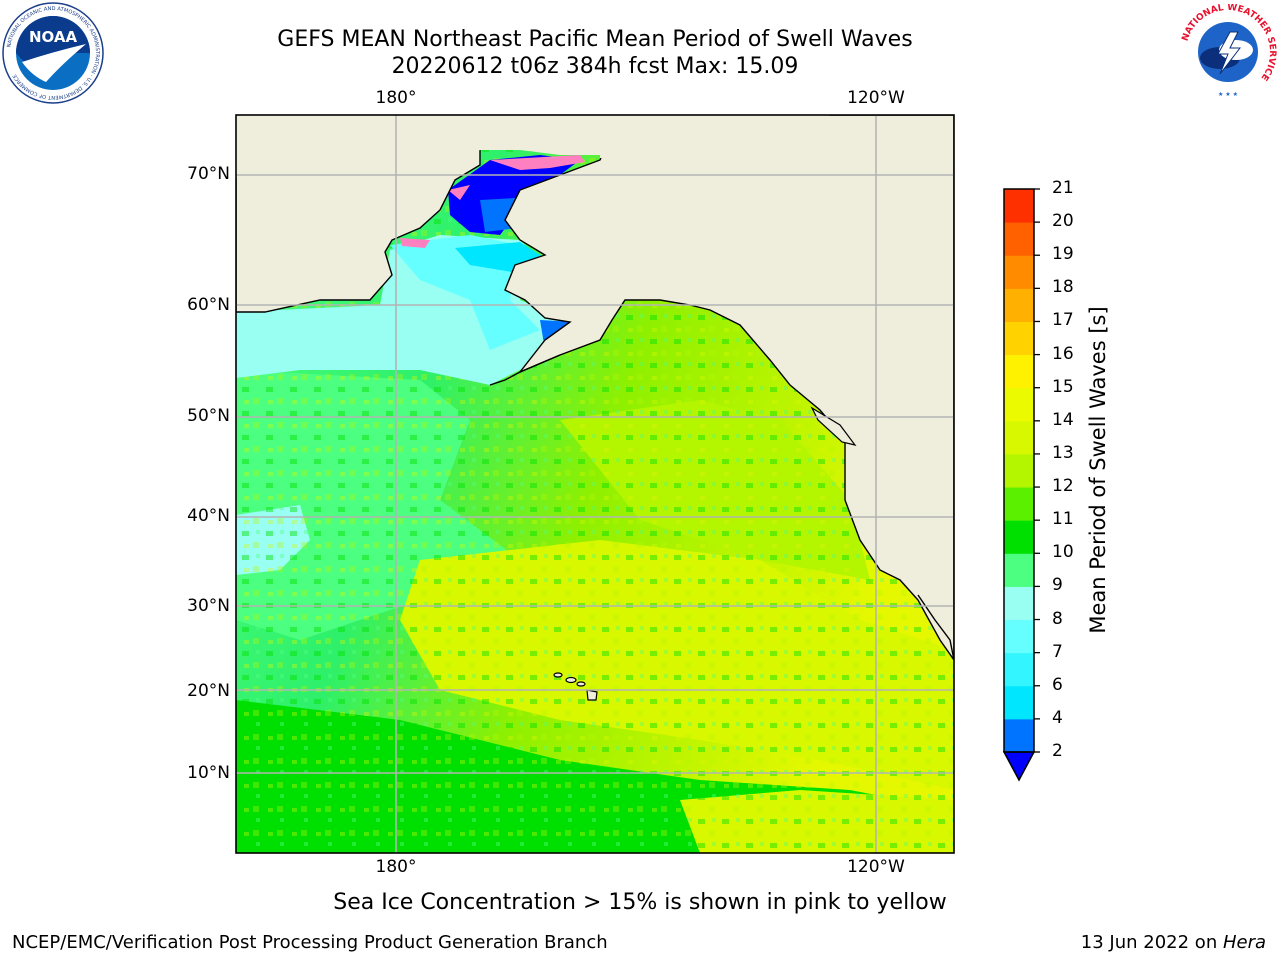 Image resolution: width=1280 pixels, height=960 pixels. What do you see at coordinates (1063, 320) in the screenshot?
I see `colorbar-tick-label: 17` at bounding box center [1063, 320].